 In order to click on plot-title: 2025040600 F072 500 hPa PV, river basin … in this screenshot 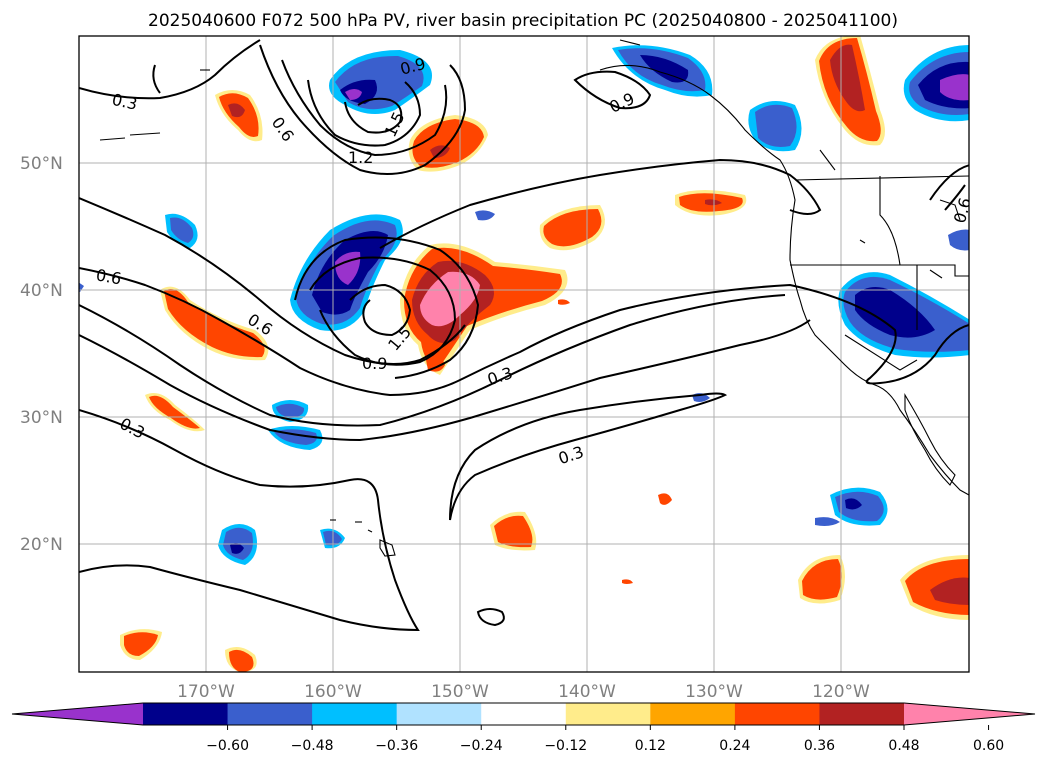, I will do `click(523, 21)`.